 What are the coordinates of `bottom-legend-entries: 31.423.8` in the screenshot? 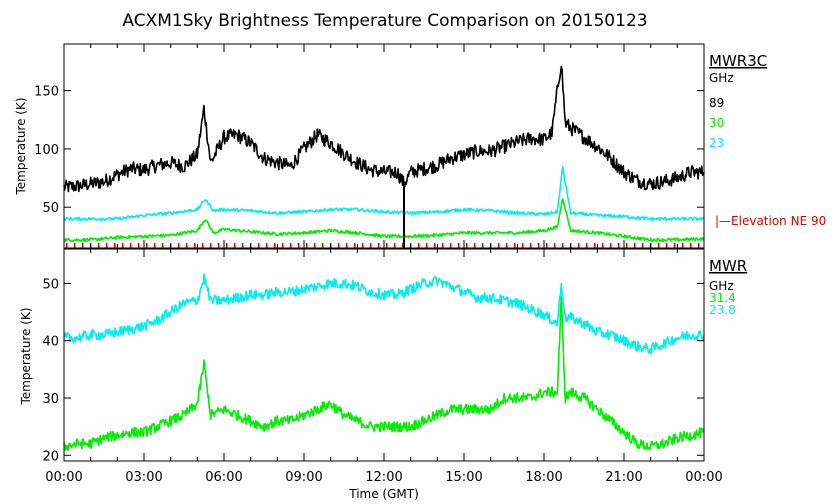 It's located at (722, 304).